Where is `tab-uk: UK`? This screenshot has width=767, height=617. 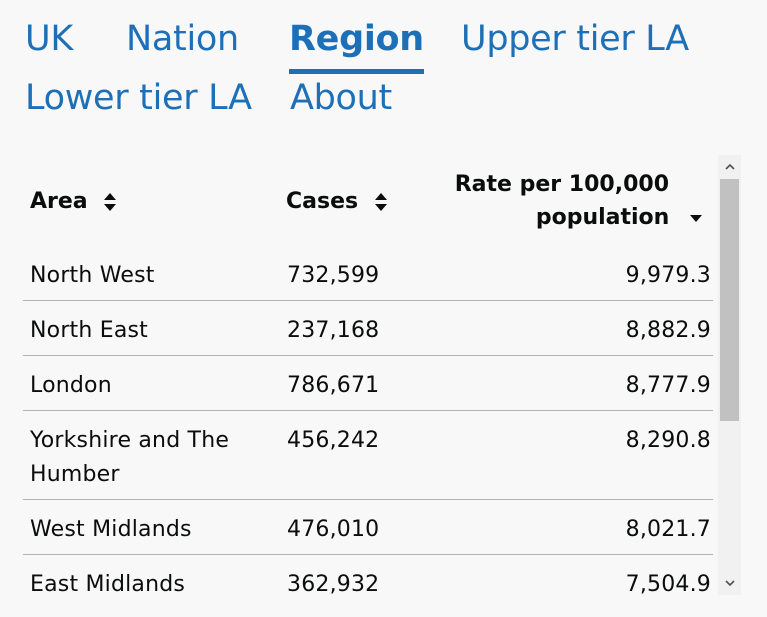 tab-uk: UK is located at coordinates (49, 39).